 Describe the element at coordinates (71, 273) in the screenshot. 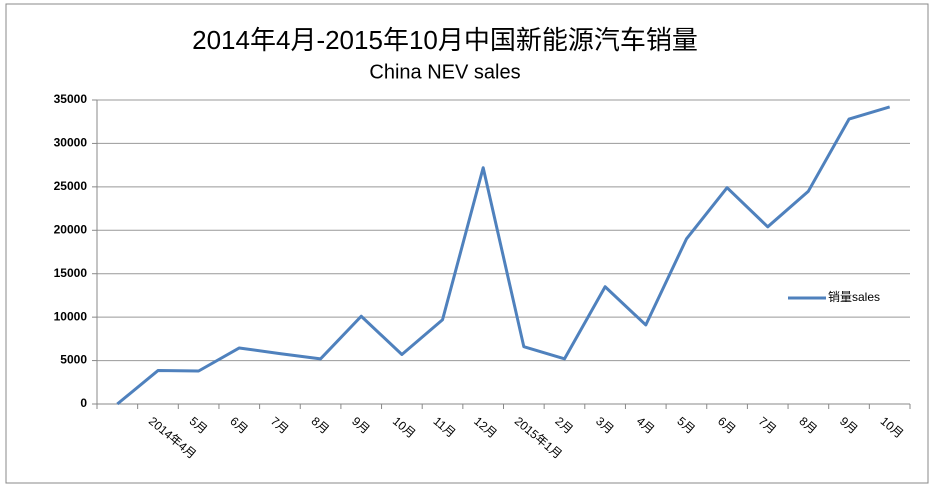

I see `y-tick-label: 15000` at that location.